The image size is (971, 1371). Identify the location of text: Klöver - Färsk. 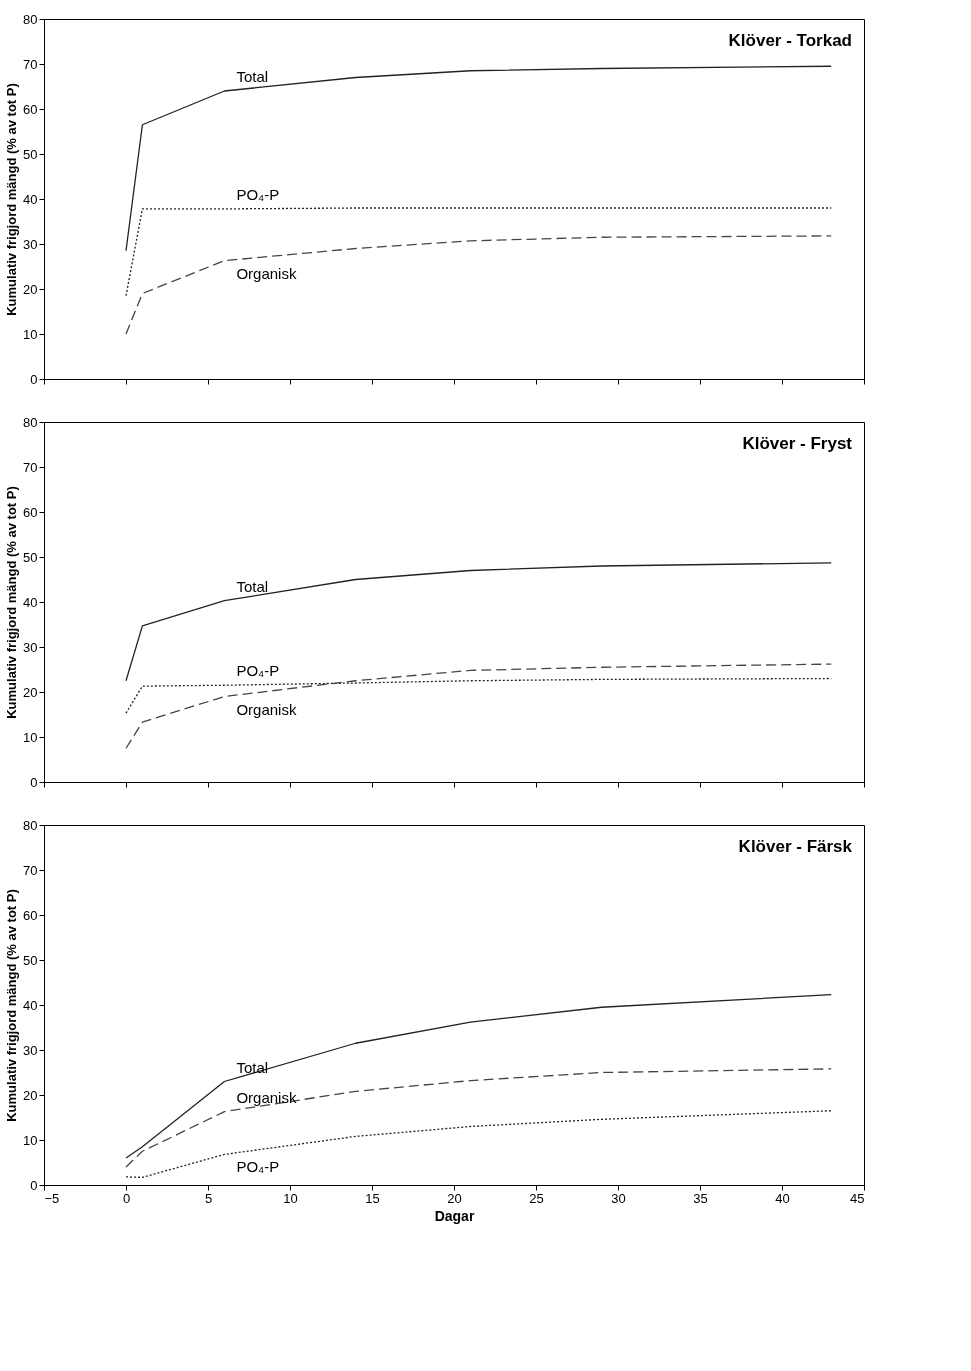
(795, 846).